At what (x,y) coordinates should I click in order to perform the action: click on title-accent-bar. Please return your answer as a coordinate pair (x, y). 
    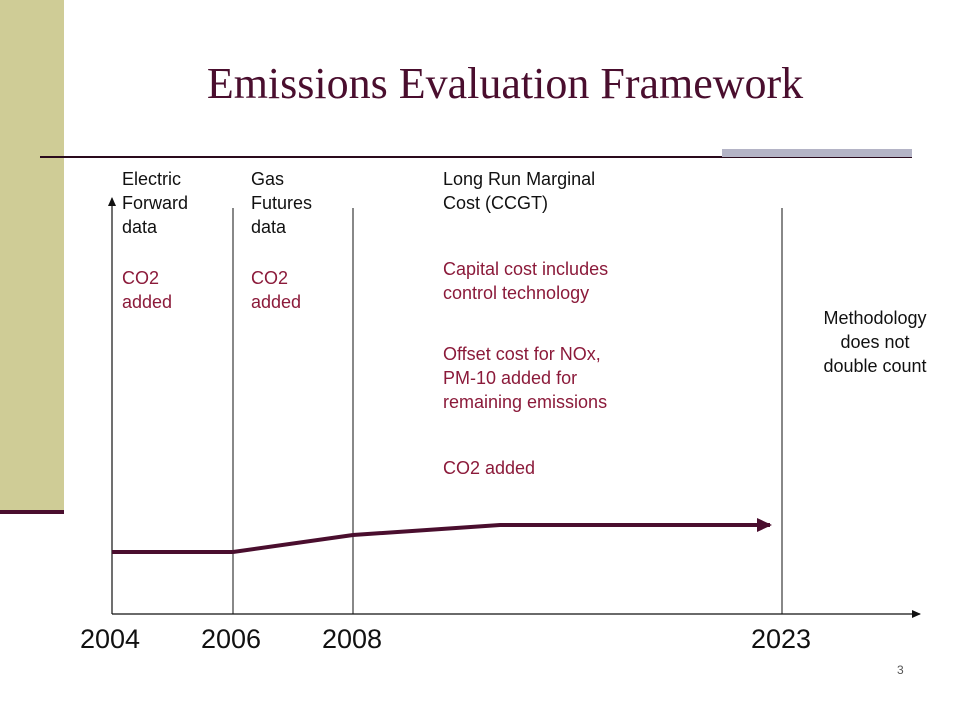
    Looking at the image, I should click on (817, 153).